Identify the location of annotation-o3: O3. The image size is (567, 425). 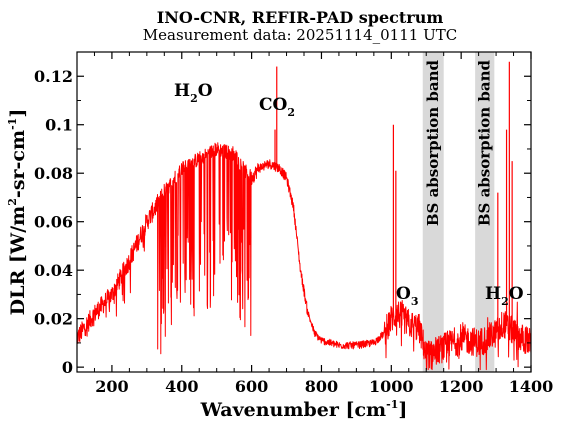
(407, 296).